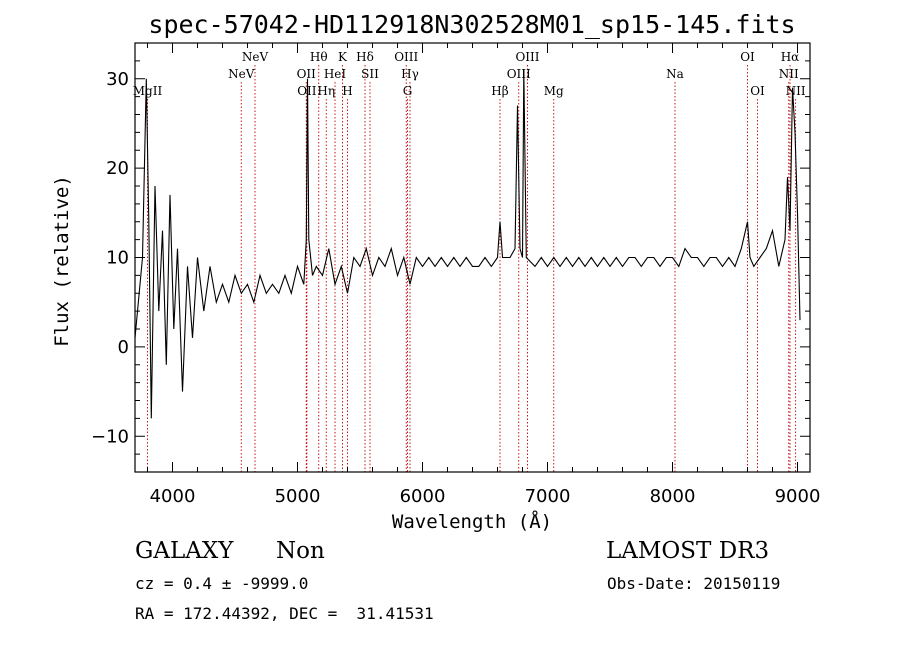 Image resolution: width=900 pixels, height=649 pixels. What do you see at coordinates (62, 261) in the screenshot?
I see `y-axis-label: Flux (relative)` at bounding box center [62, 261].